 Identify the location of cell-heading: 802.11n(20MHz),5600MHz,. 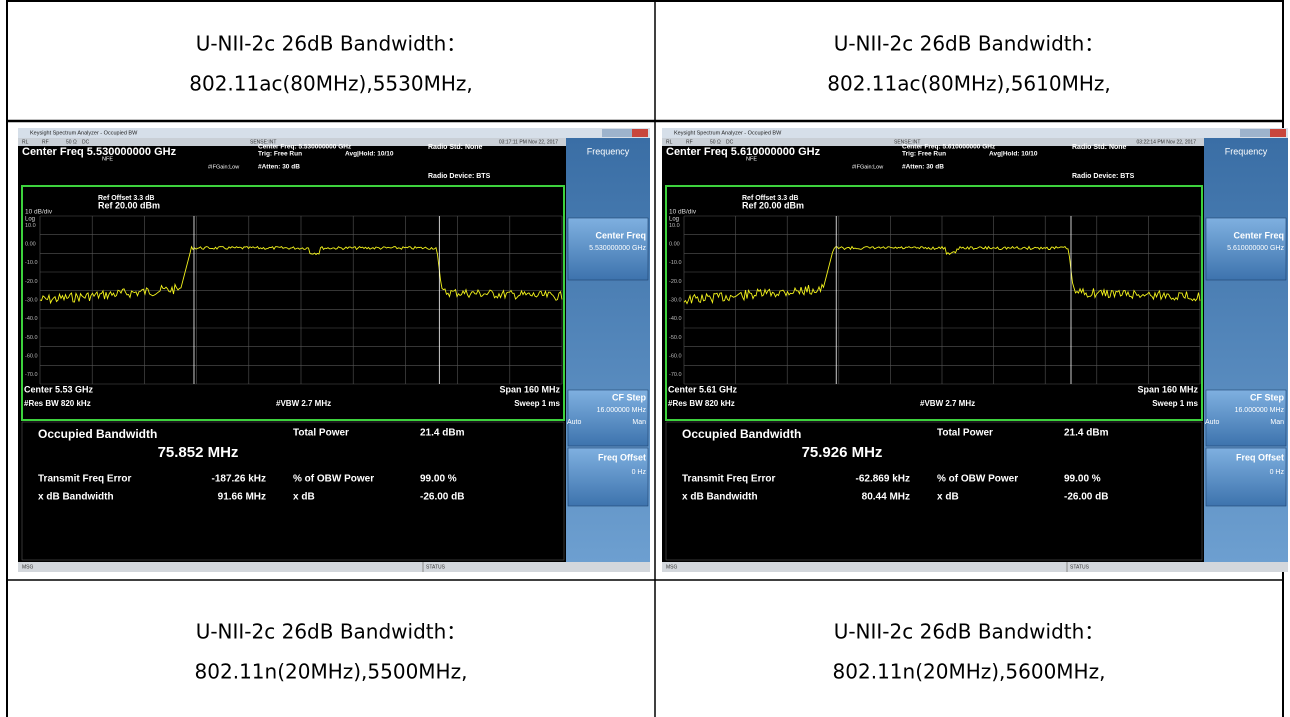
(969, 672).